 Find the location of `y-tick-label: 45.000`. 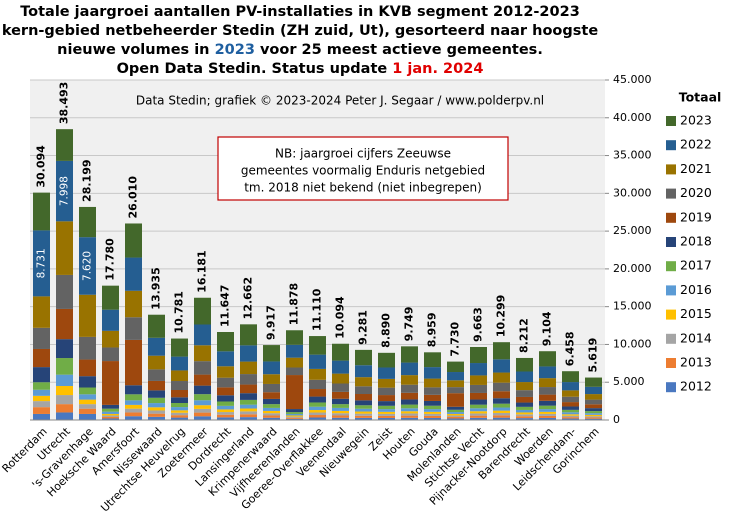

y-tick-label: 45.000 is located at coordinates (632, 79).